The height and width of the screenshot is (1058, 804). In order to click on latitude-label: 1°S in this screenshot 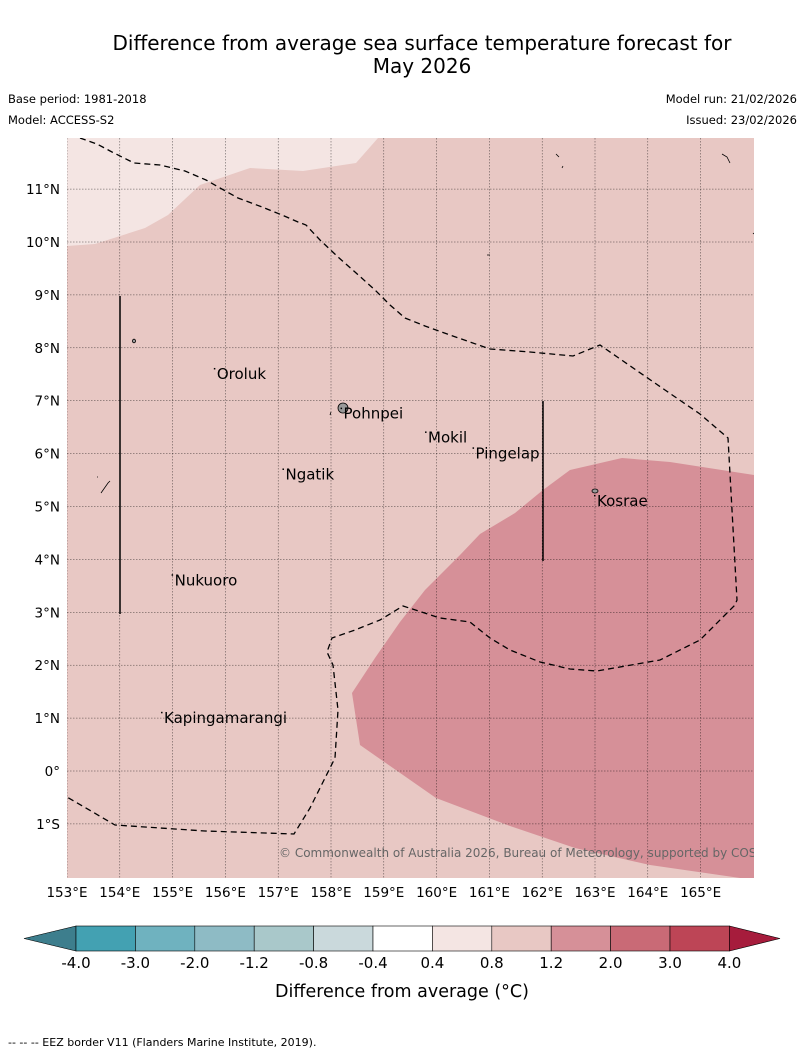, I will do `click(48, 825)`.